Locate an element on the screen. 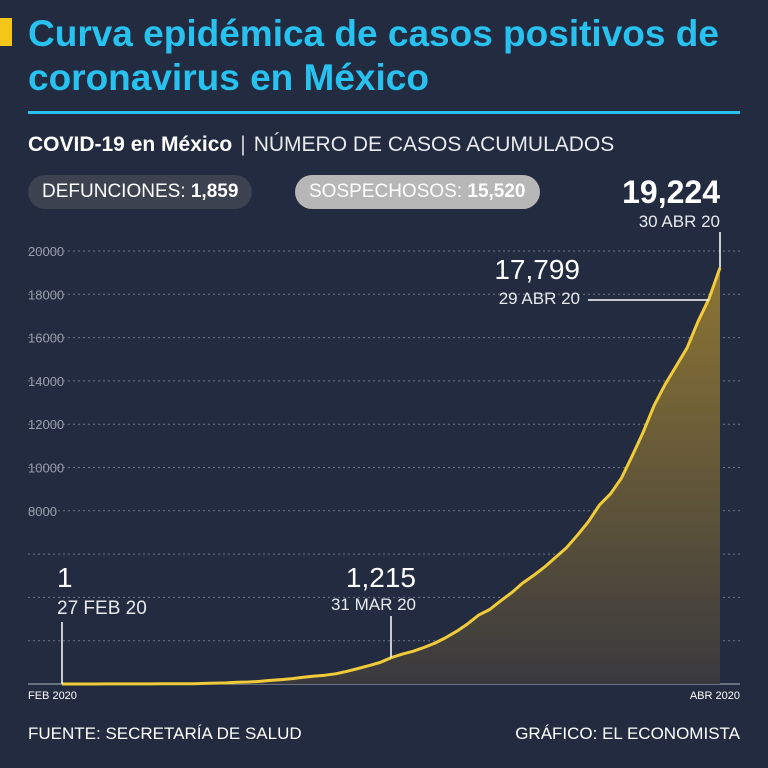 This screenshot has height=768, width=768. accent-bar is located at coordinates (6, 32).